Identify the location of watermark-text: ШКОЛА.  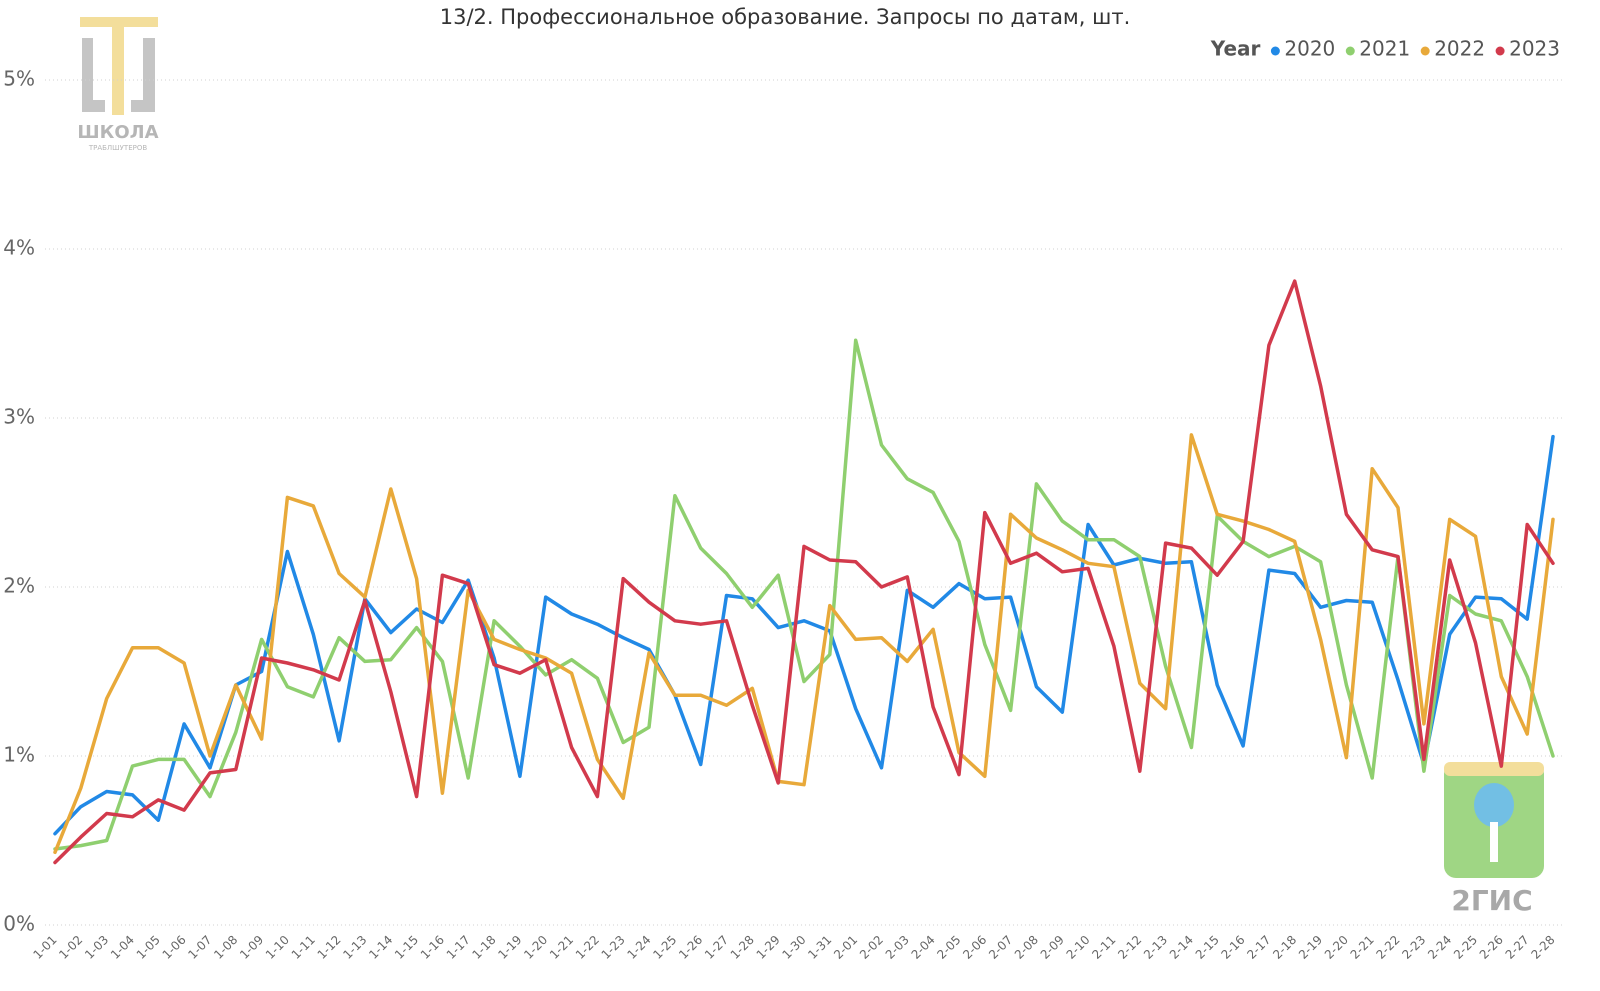
(117, 132).